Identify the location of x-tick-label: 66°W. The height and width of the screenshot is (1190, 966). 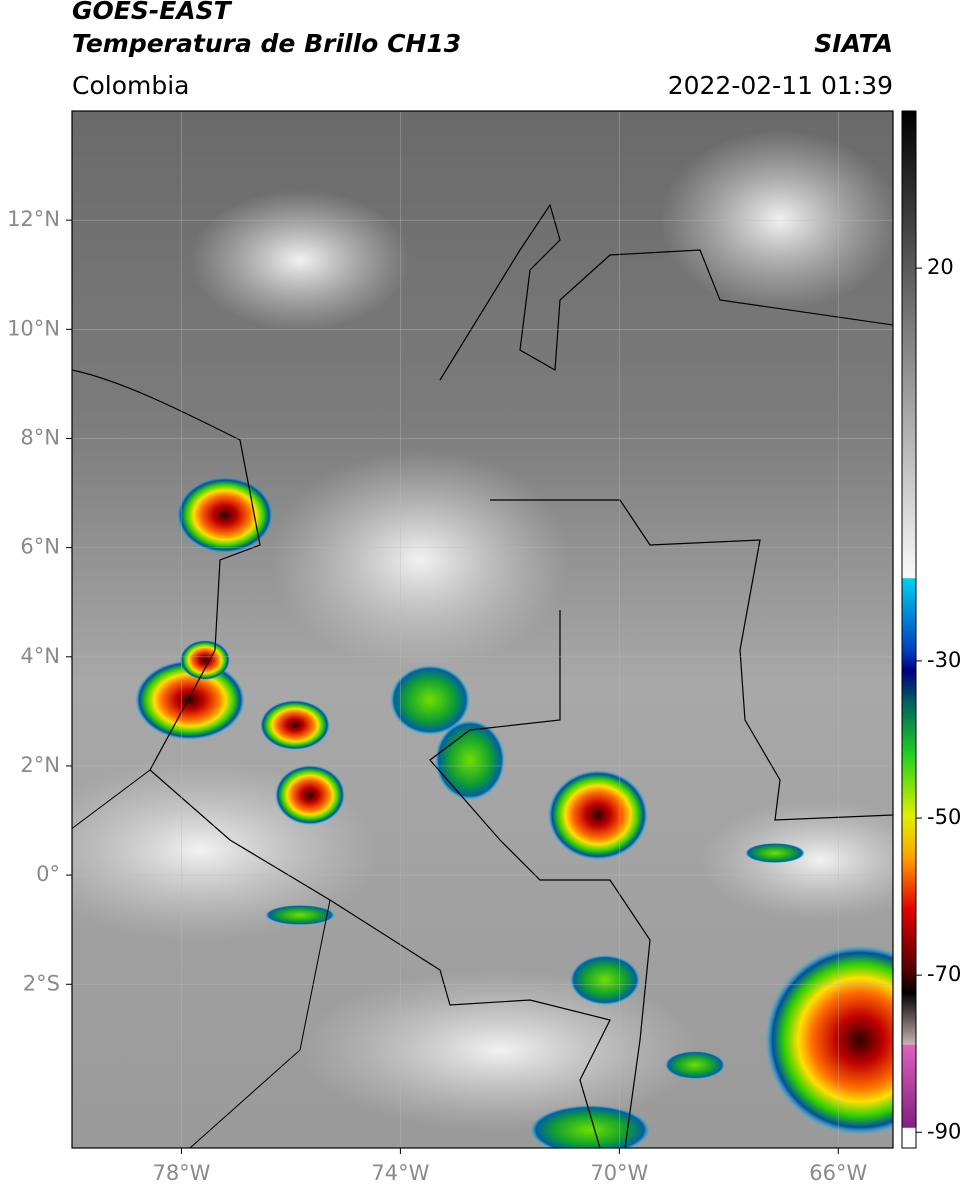
(838, 1173).